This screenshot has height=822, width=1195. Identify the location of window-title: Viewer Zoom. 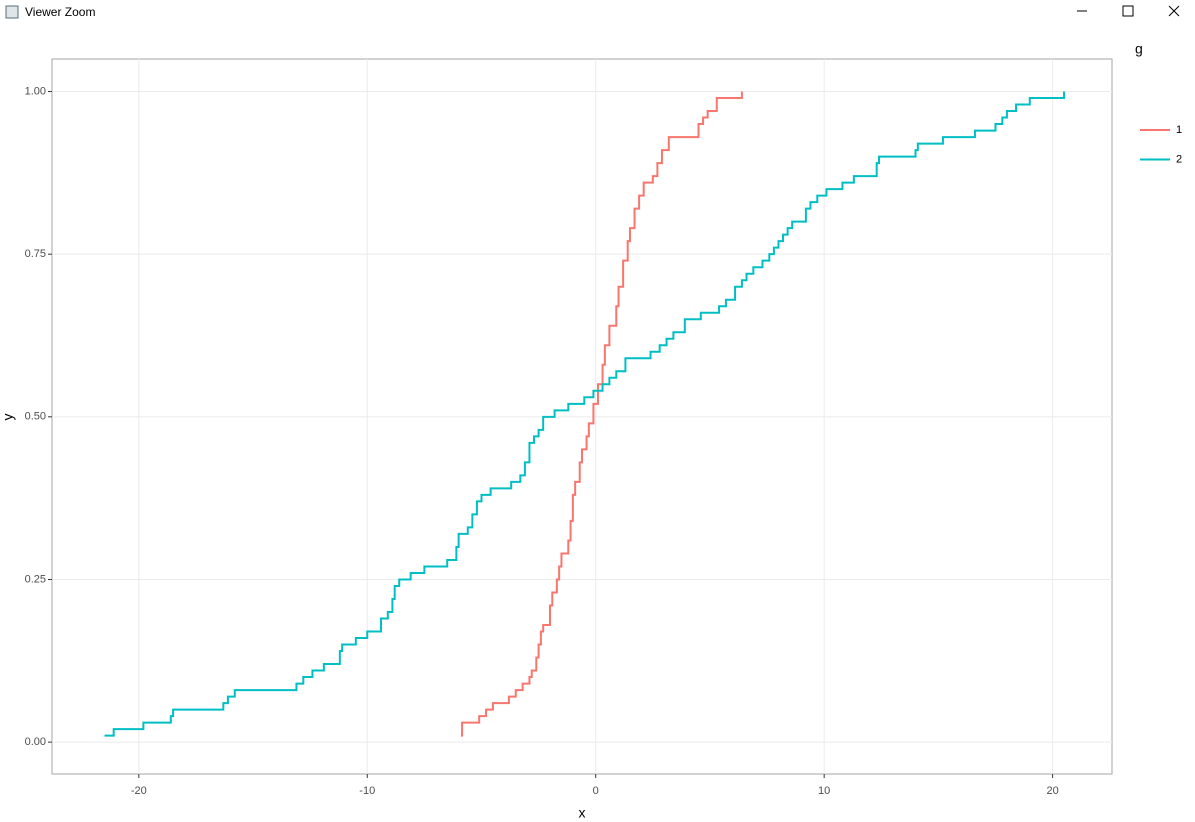
(60, 12).